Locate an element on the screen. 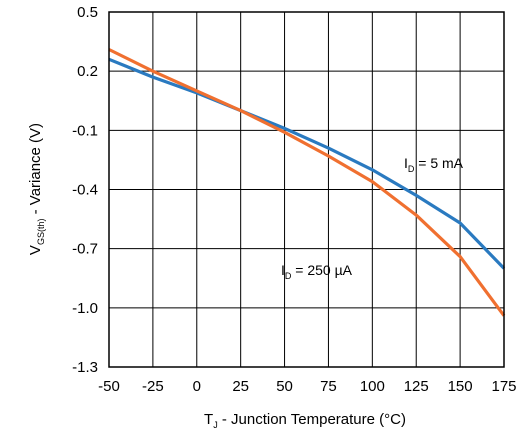  x-tick-label: 50 is located at coordinates (284, 386).